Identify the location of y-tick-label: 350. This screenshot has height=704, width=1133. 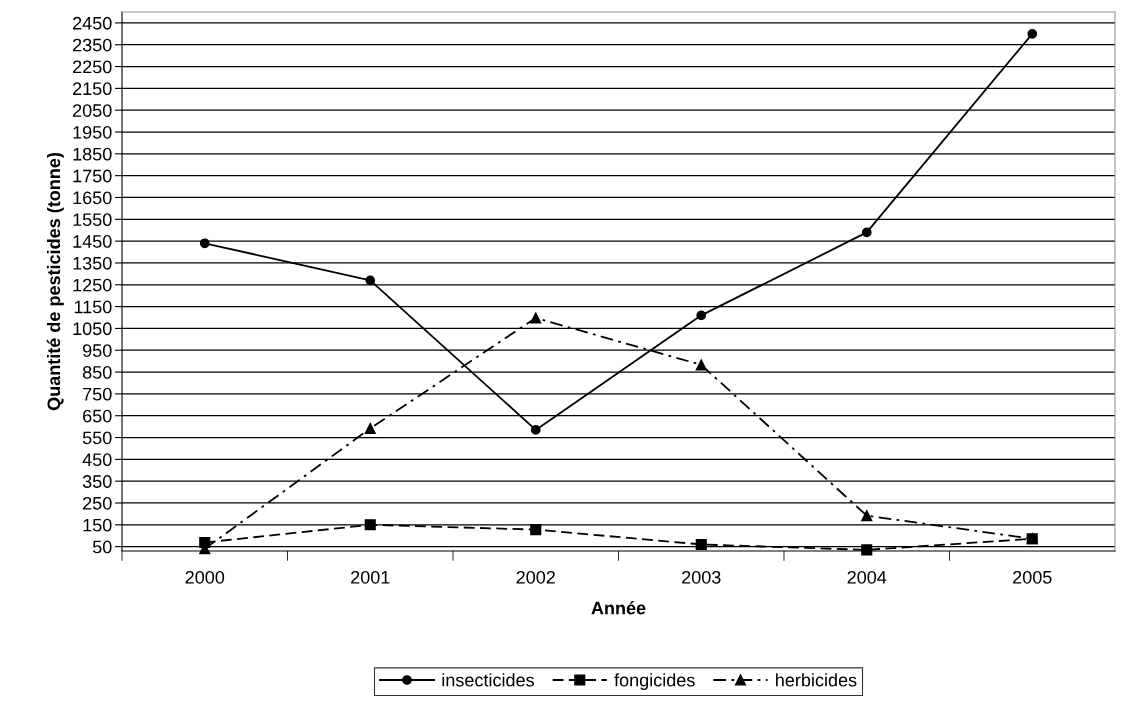
(97, 481).